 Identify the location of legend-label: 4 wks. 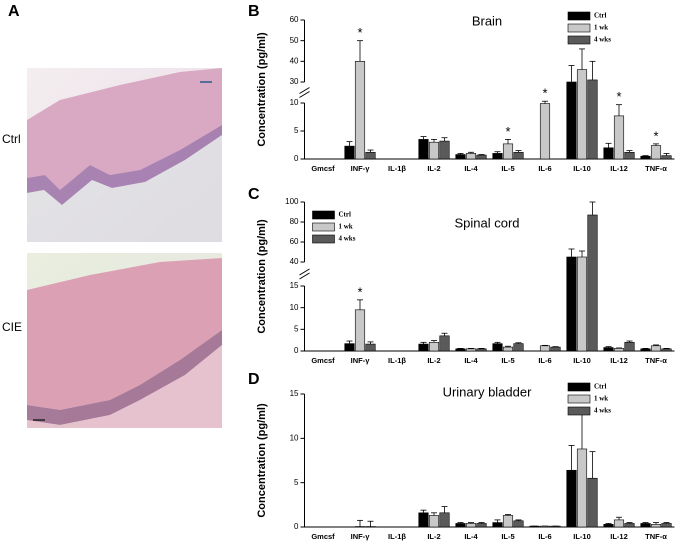
(347, 239).